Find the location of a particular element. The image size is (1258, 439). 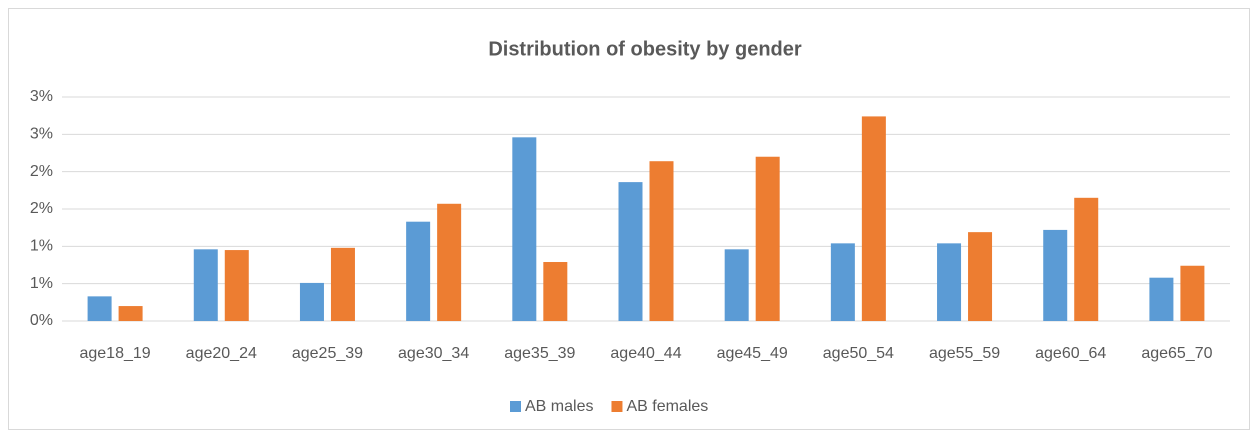

x-tick-label: age25_39 is located at coordinates (327, 353).